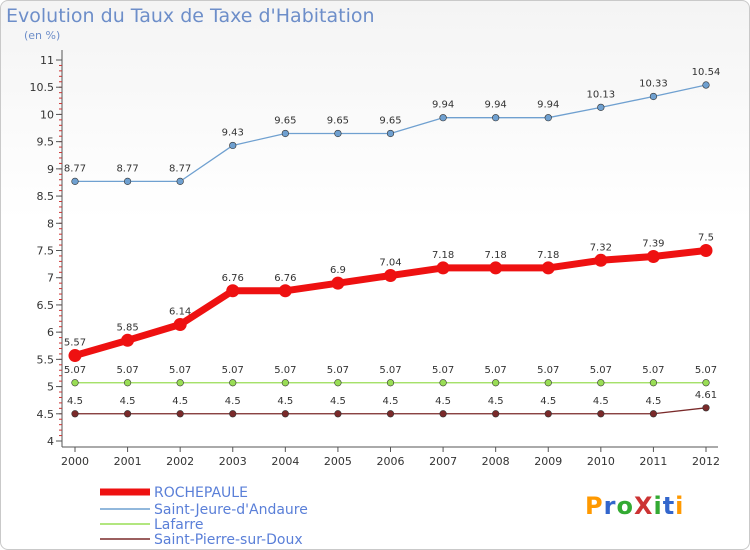  What do you see at coordinates (75, 461) in the screenshot?
I see `x-tick-label: 2000` at bounding box center [75, 461].